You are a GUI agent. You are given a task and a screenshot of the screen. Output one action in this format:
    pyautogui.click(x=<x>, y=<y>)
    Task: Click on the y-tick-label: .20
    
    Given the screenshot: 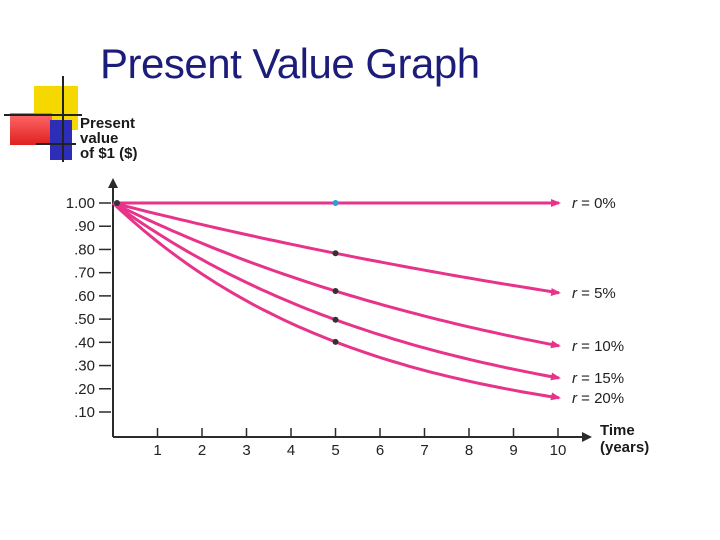 What is the action you would take?
    pyautogui.click(x=84, y=389)
    